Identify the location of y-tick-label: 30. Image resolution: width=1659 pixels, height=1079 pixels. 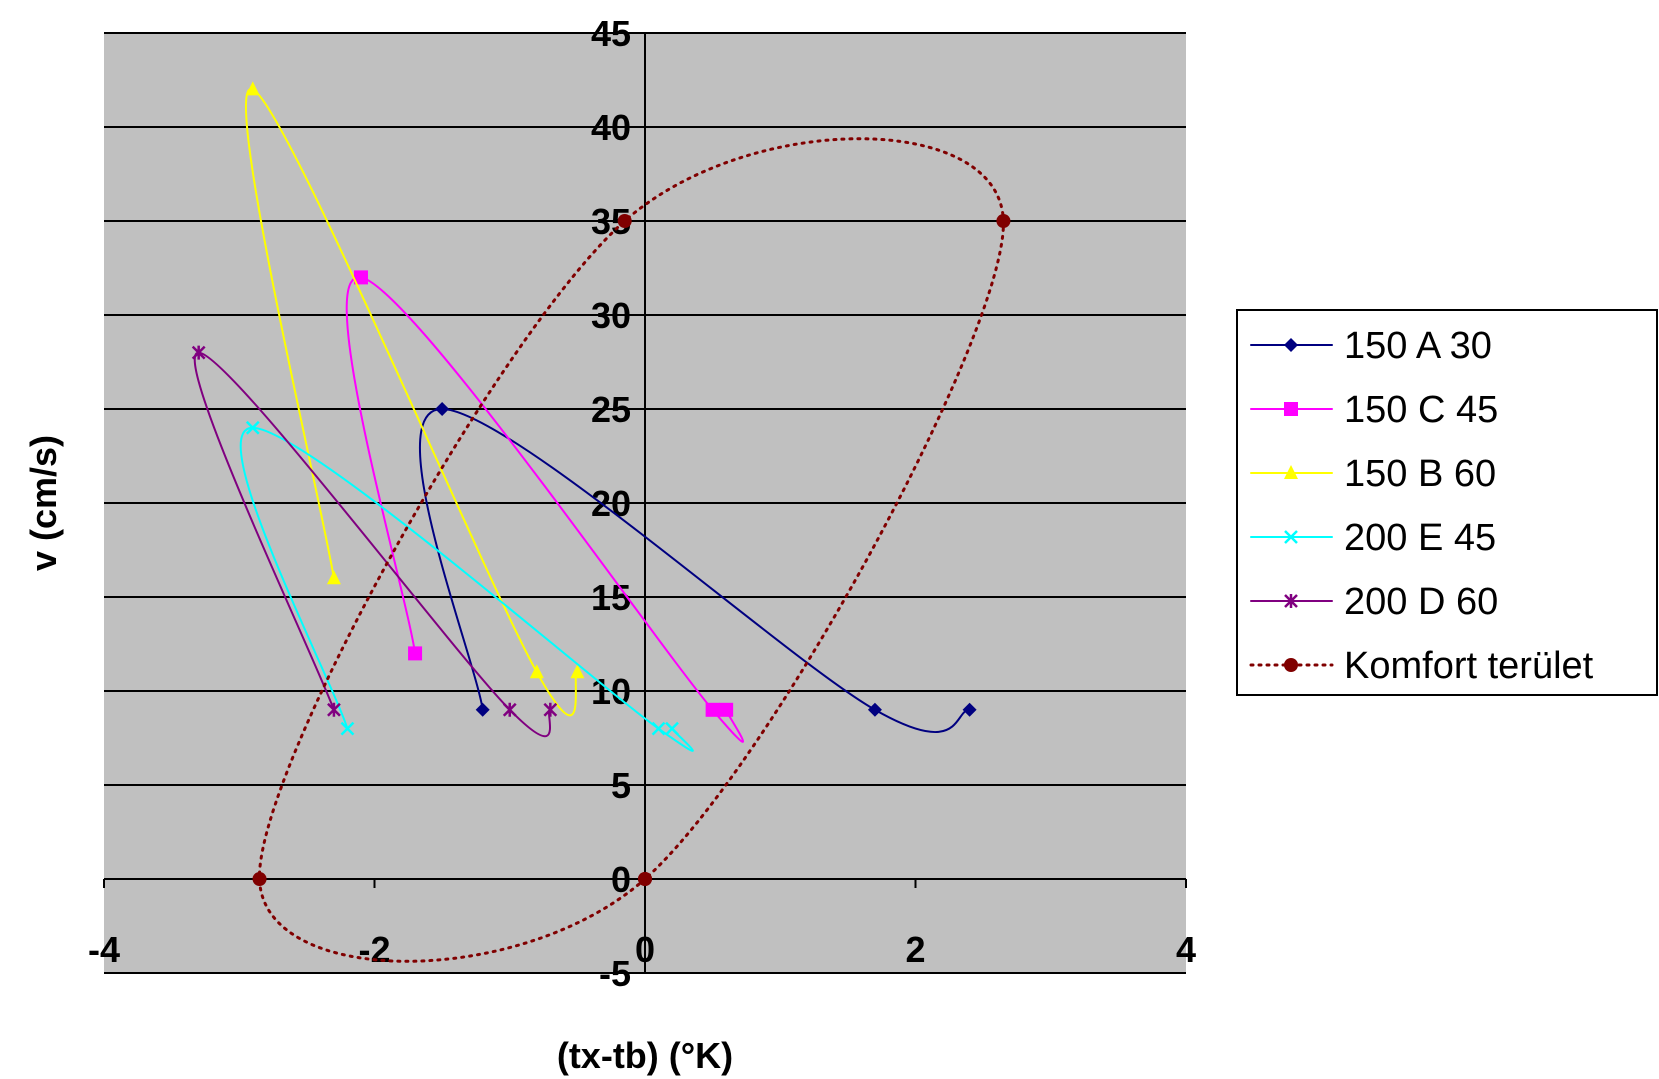
(611, 315).